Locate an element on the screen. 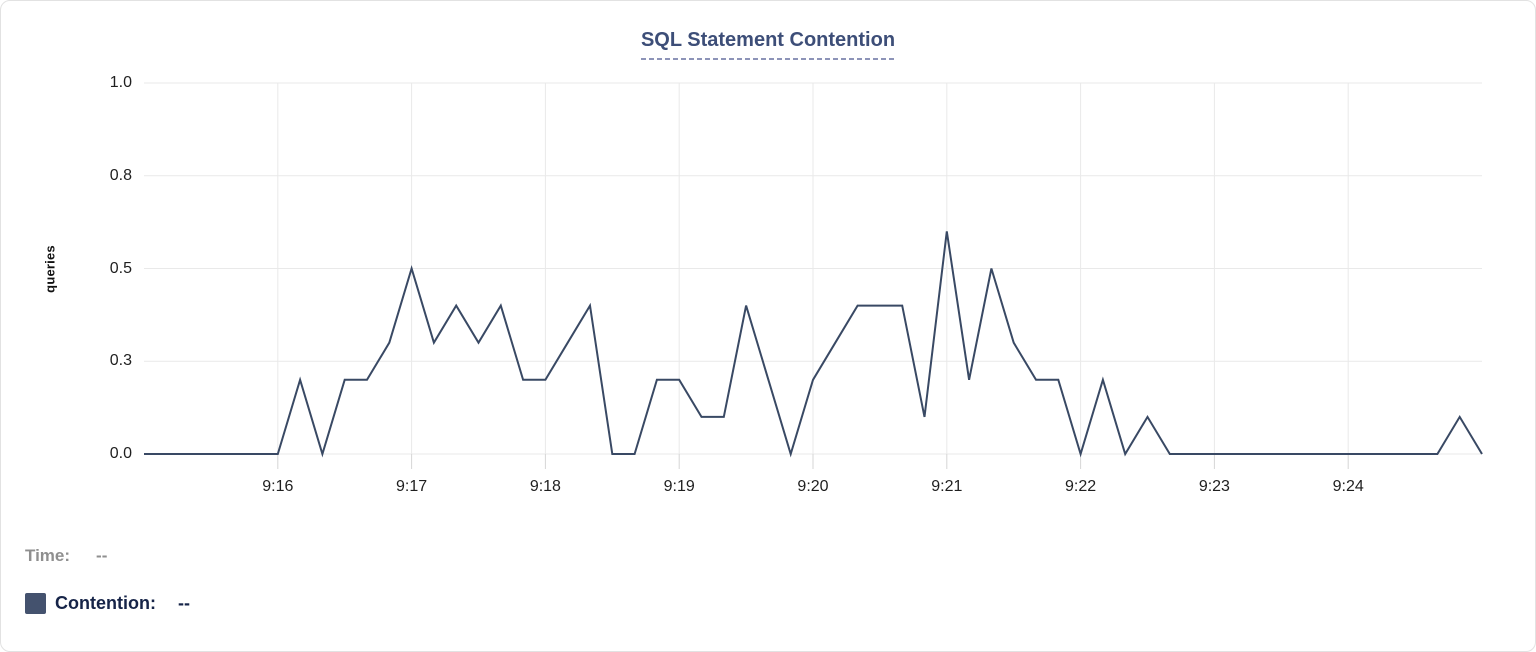 The height and width of the screenshot is (652, 1536). time-label: Time: is located at coordinates (48, 555).